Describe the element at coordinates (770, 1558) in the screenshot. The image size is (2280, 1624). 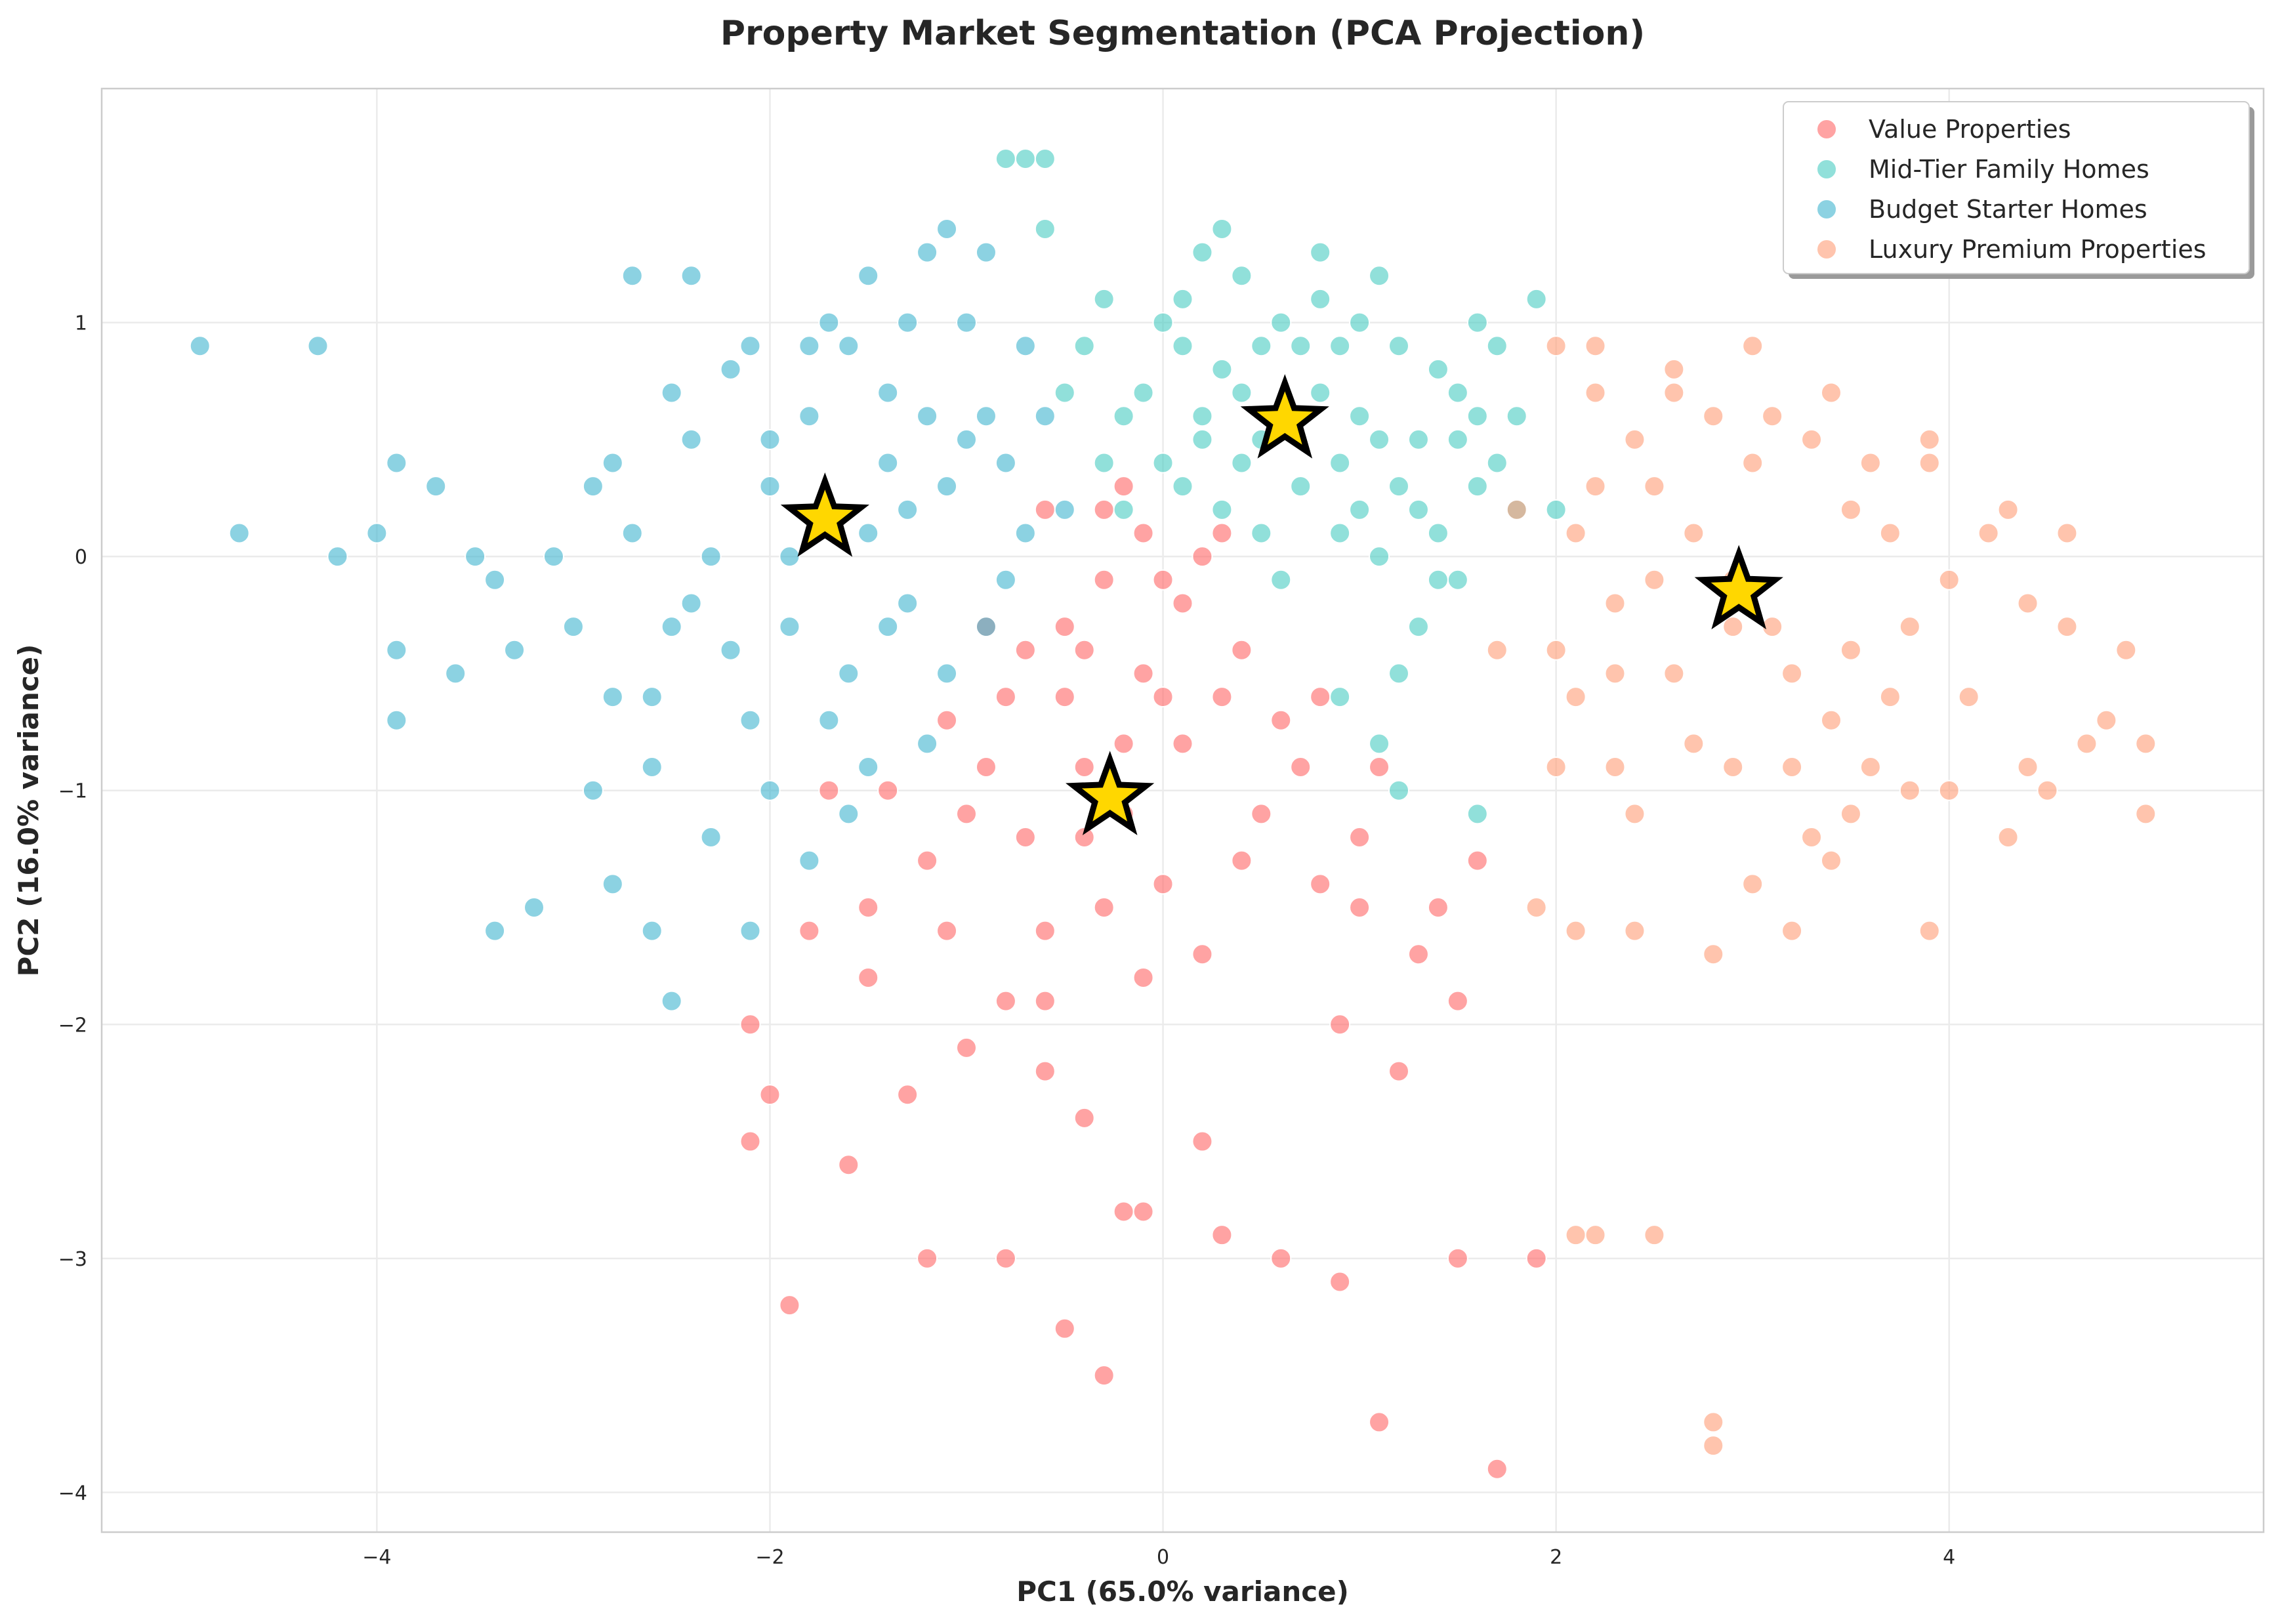
I see `x-tick-label: −2` at that location.